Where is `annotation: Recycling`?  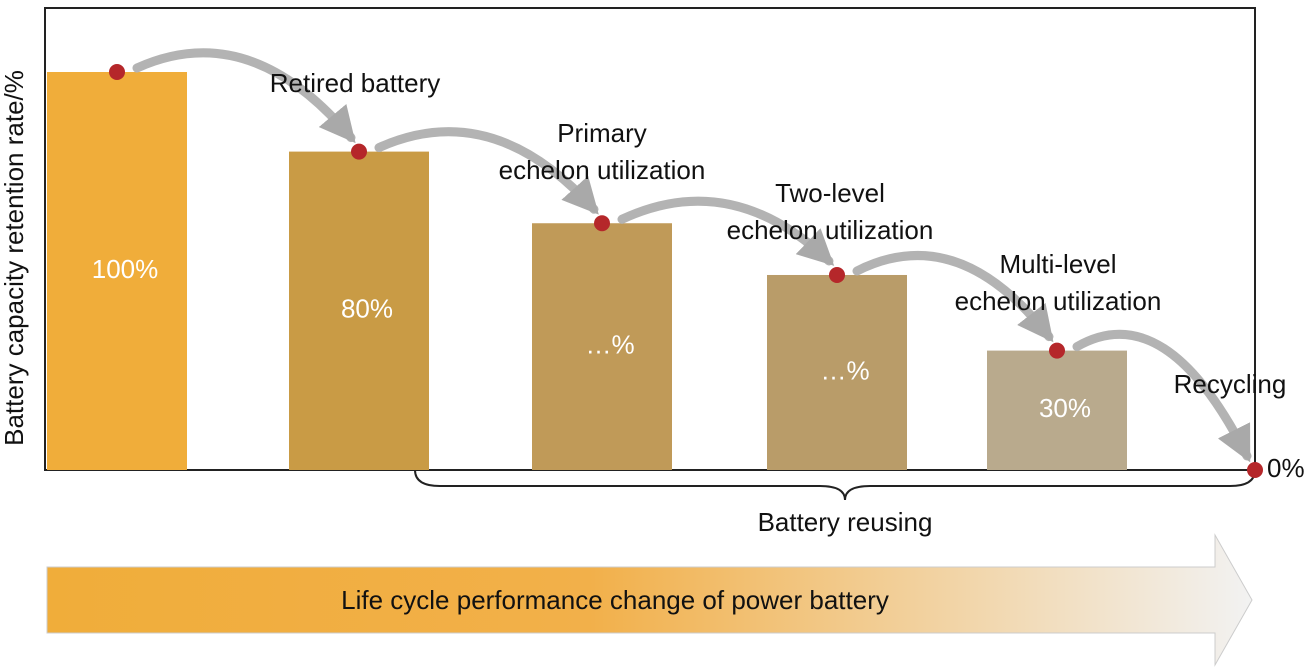
annotation: Recycling is located at coordinates (1230, 384).